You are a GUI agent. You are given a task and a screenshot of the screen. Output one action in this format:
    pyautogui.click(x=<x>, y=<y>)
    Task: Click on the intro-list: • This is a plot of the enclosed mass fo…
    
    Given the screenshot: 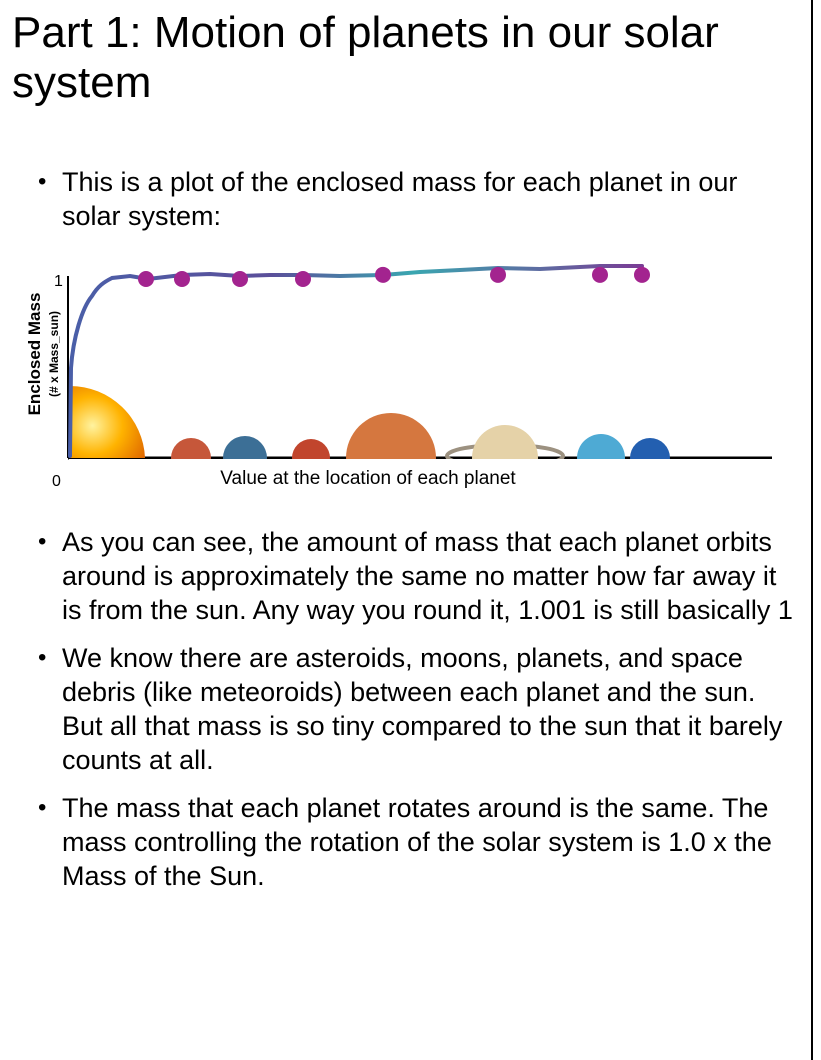 What is the action you would take?
    pyautogui.click(x=400, y=206)
    